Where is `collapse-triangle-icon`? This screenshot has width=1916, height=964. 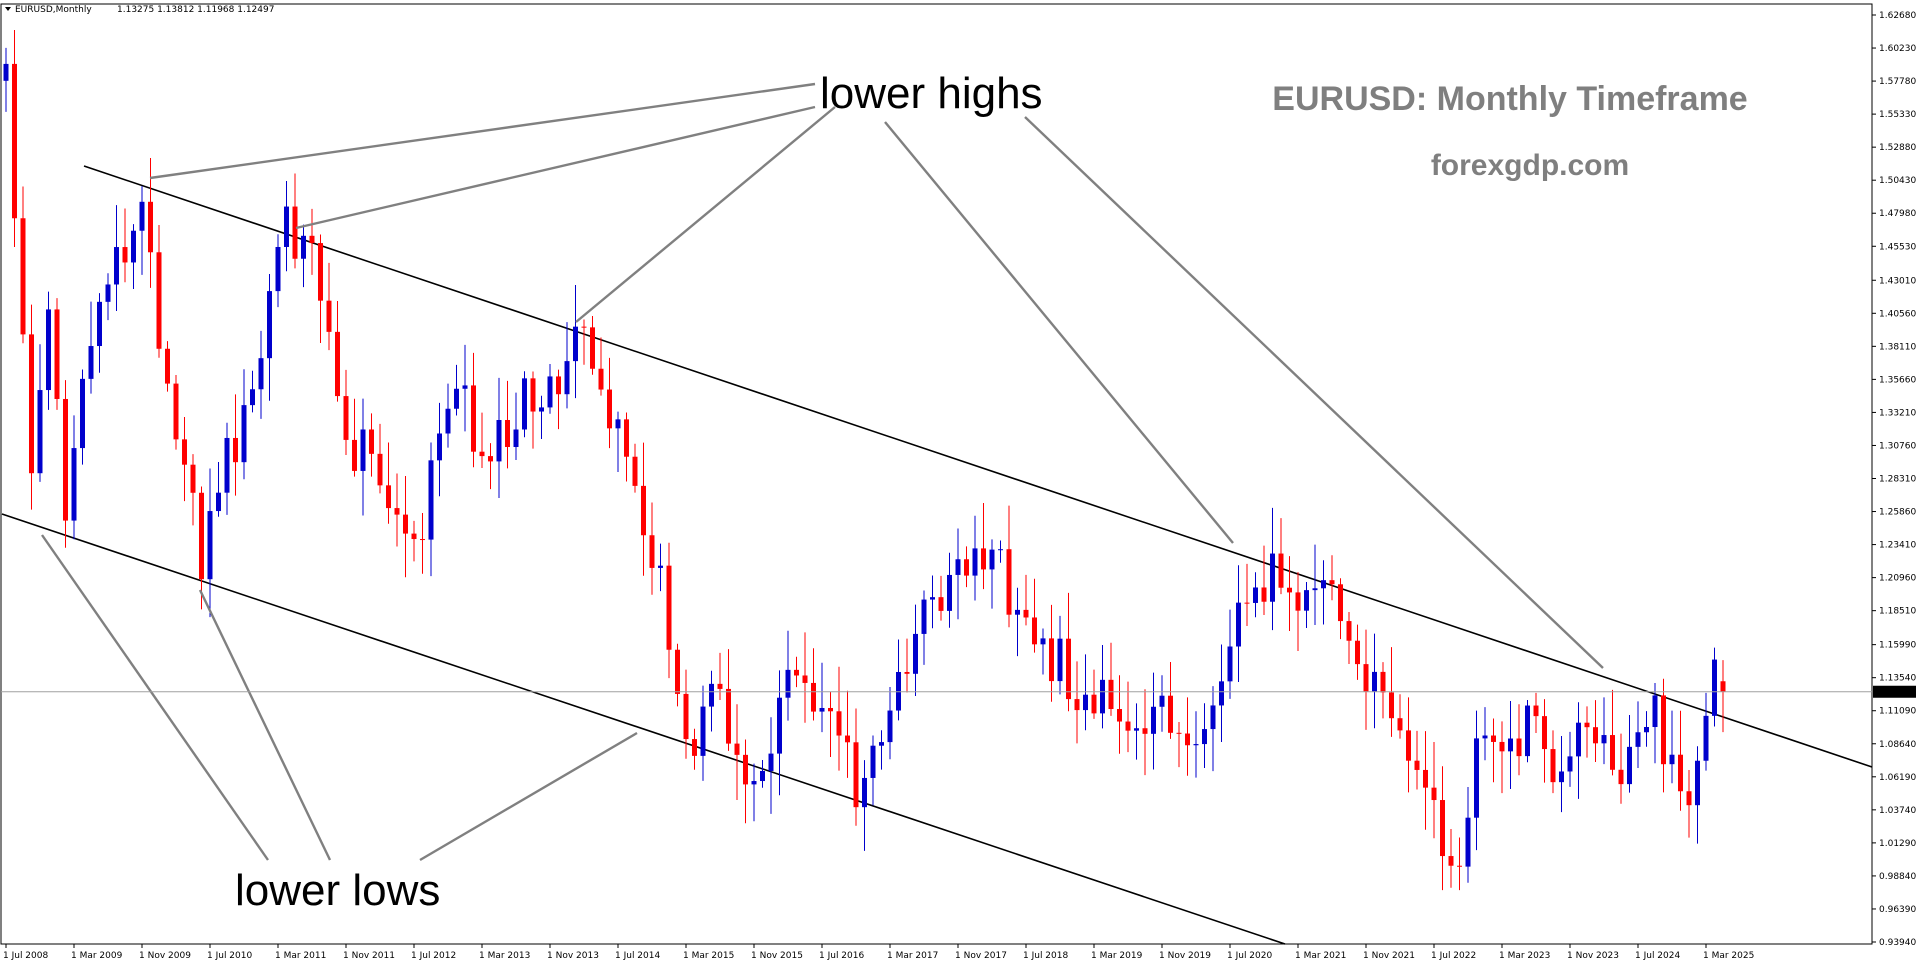
collapse-triangle-icon is located at coordinates (8, 9).